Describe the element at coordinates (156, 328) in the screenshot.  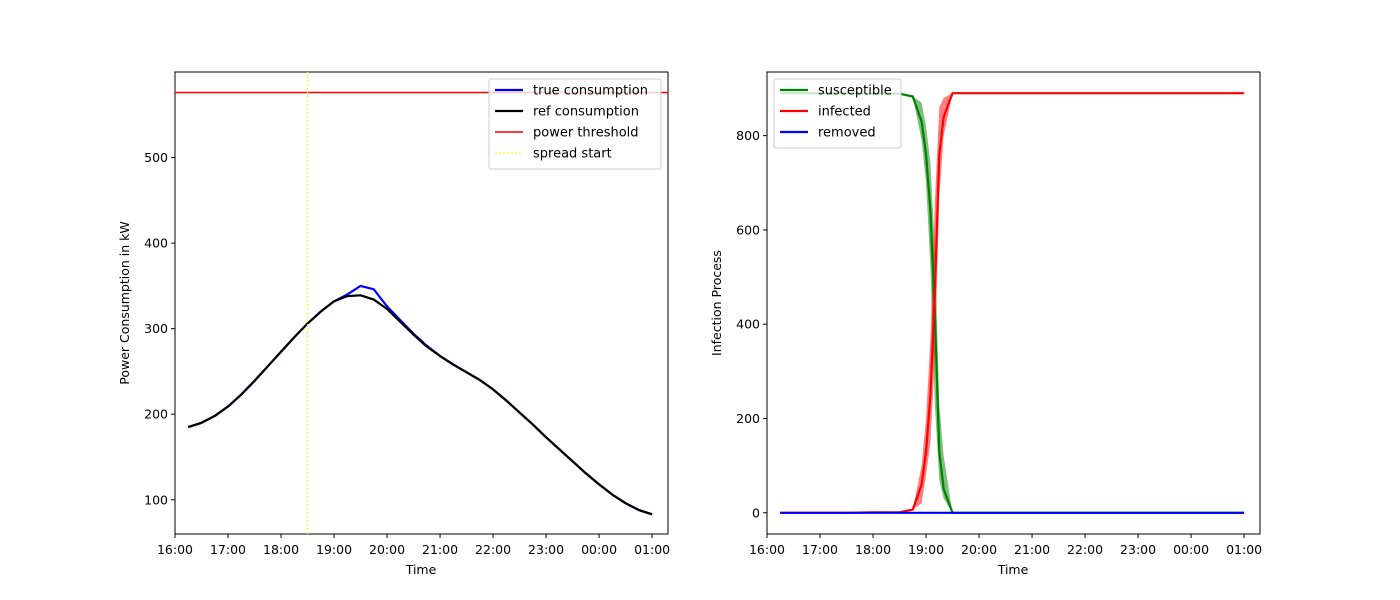
I see `y-tick-label: 300` at that location.